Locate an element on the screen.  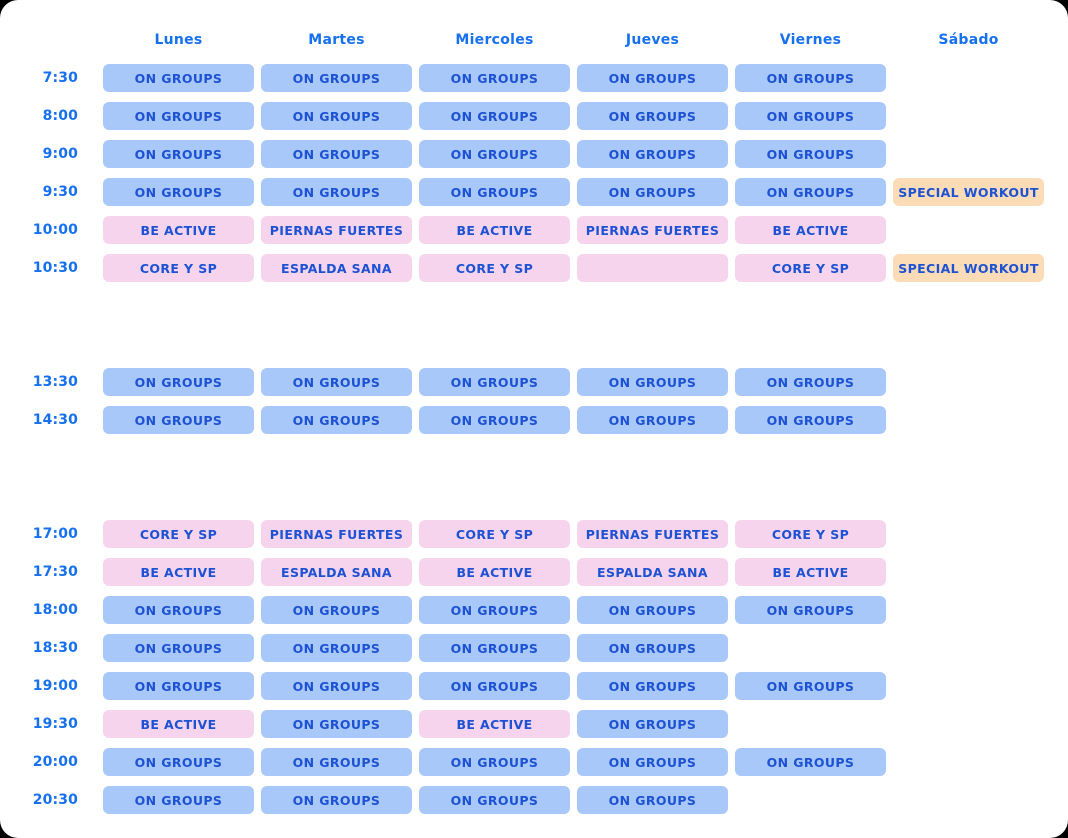
time-label: 18:30 is located at coordinates (55, 648).